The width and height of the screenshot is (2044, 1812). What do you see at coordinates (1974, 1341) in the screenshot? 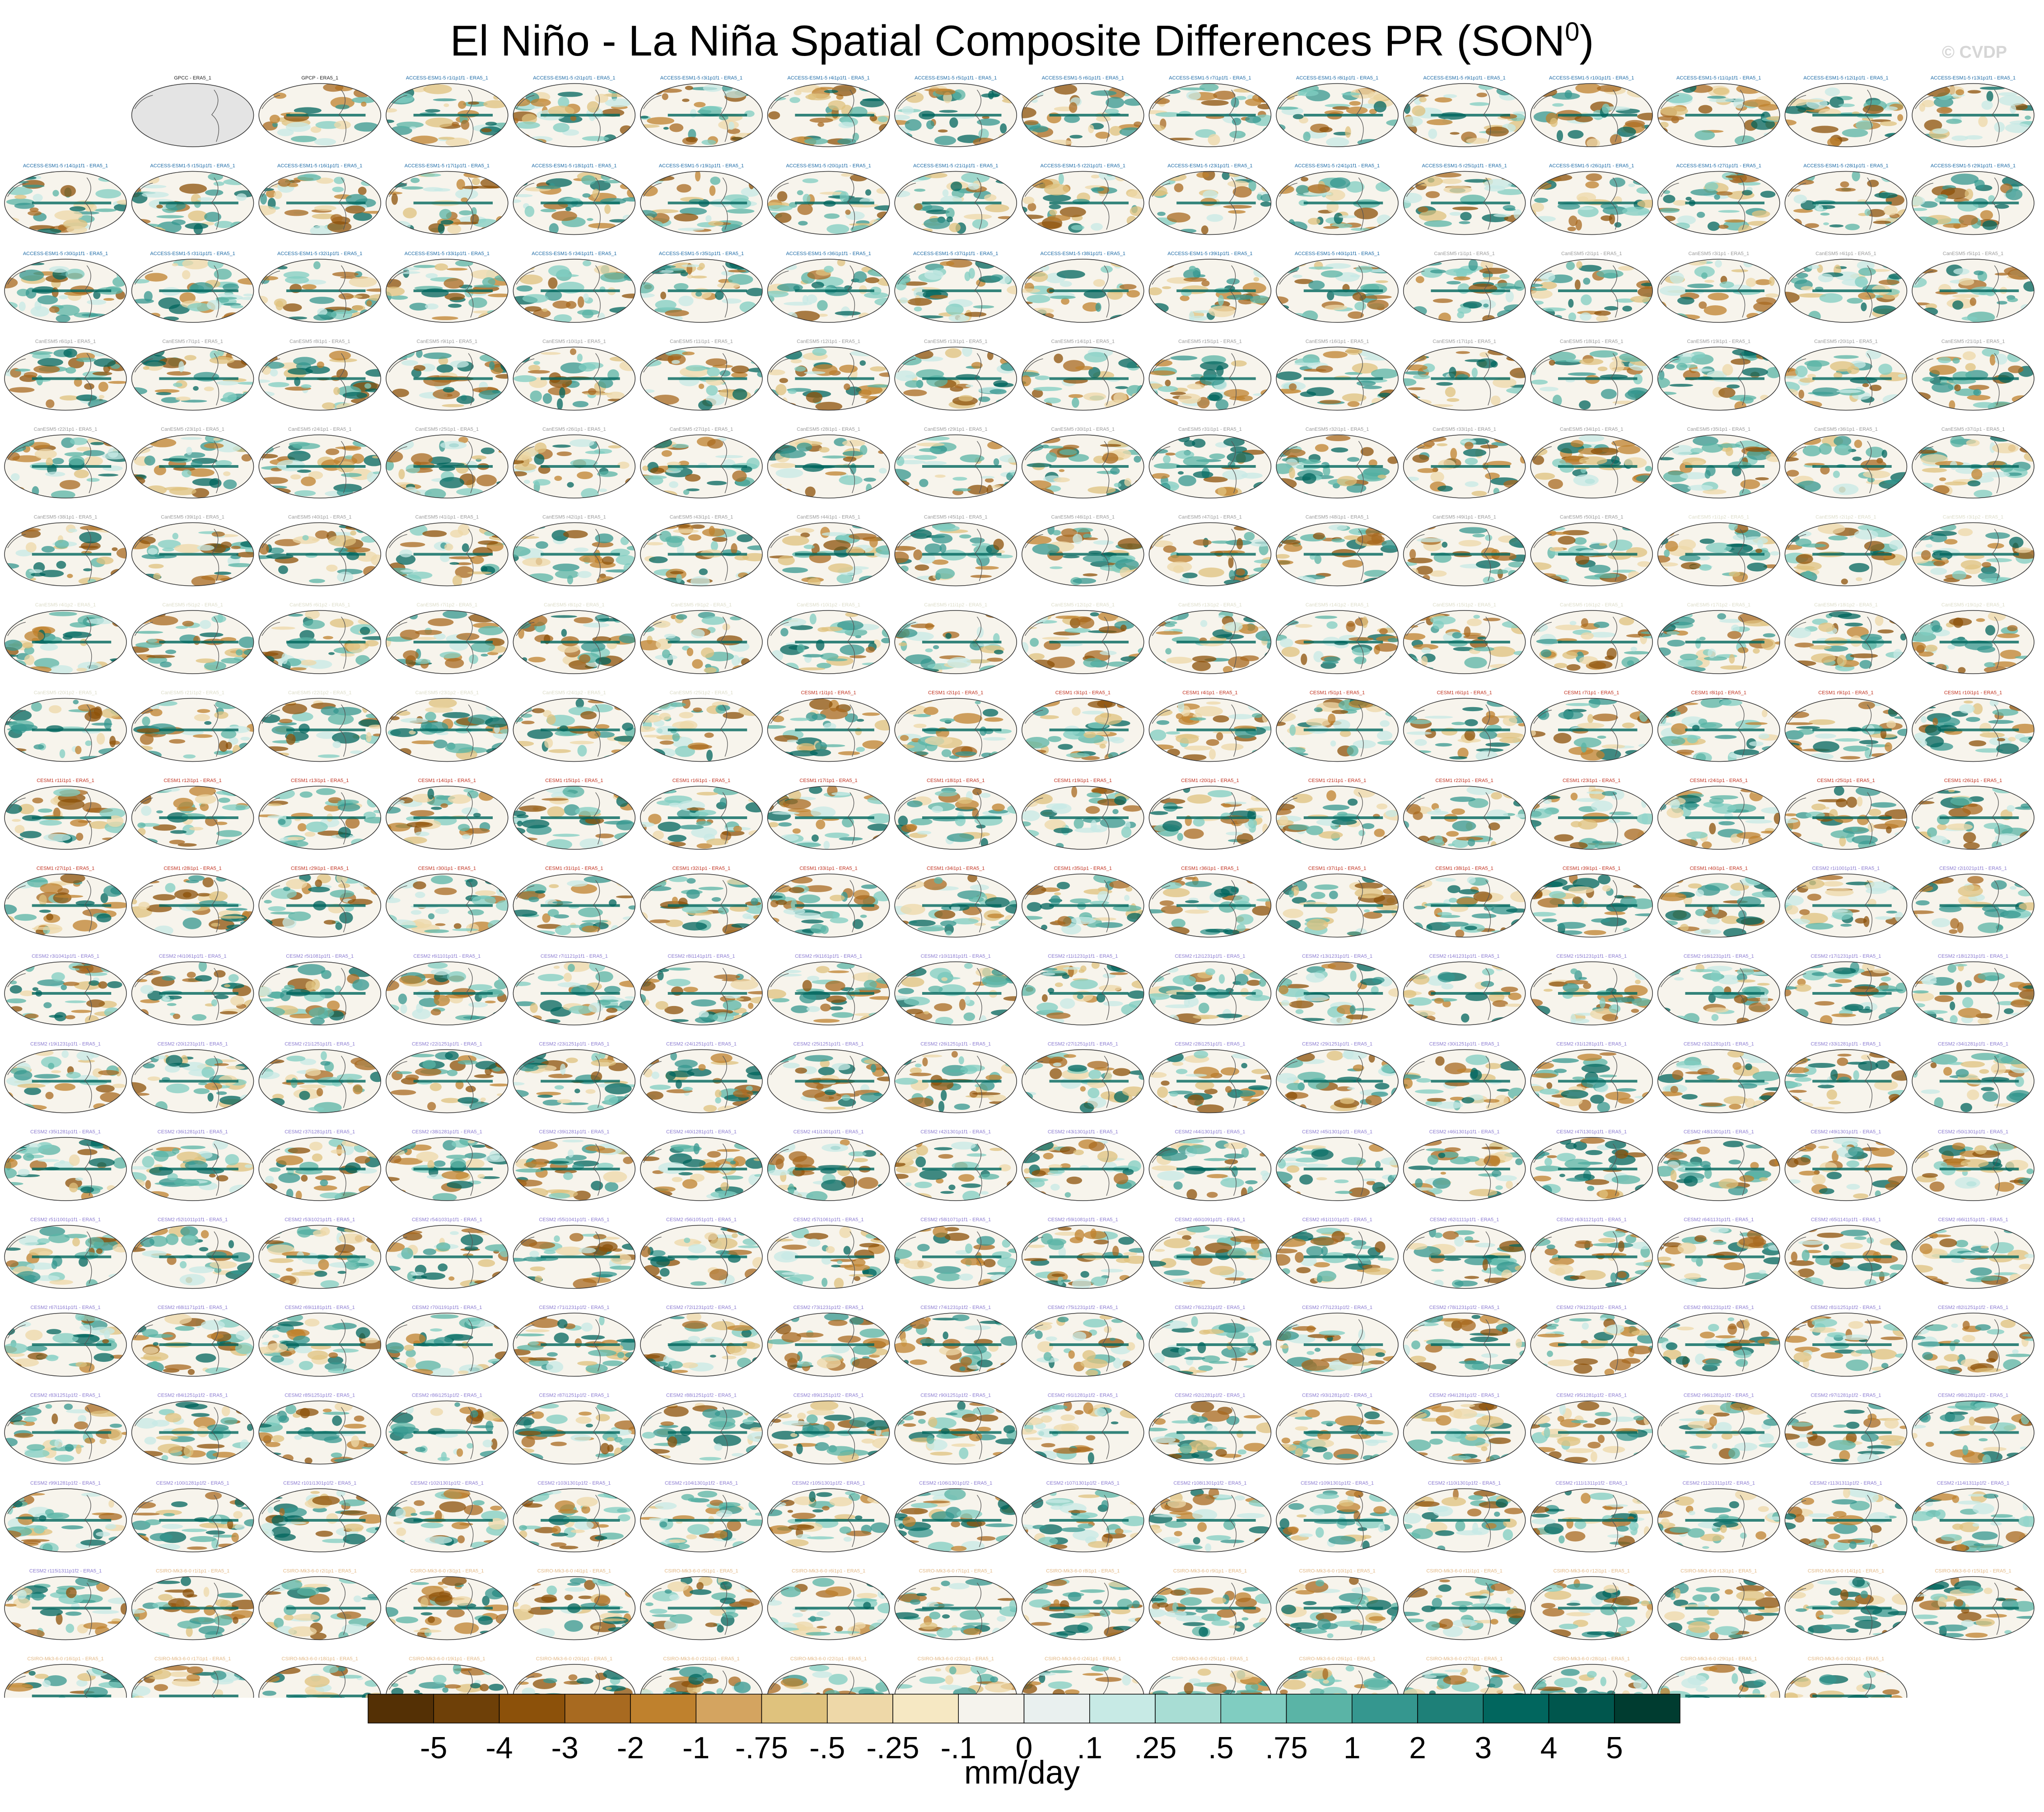
I see `map-panel: CESM2 r82i1251p1f2 - ERA5_1` at bounding box center [1974, 1341].